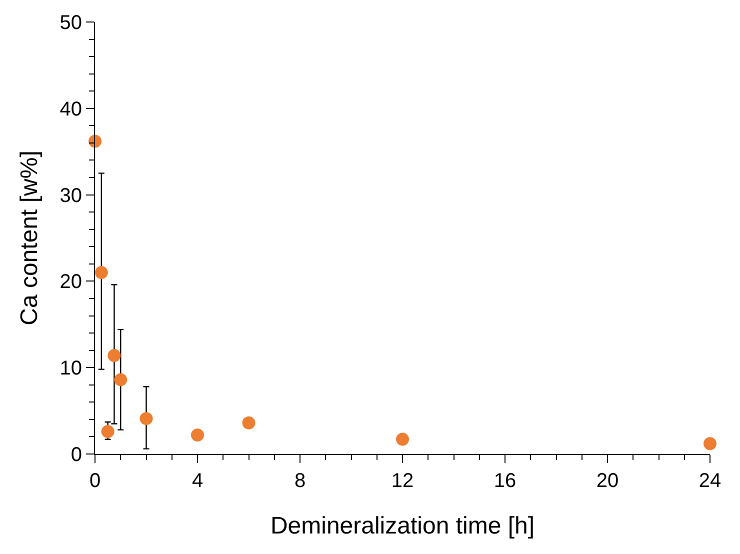 The height and width of the screenshot is (554, 740). Describe the element at coordinates (402, 526) in the screenshot. I see `x-axis-title: Demineralization time [h]` at that location.